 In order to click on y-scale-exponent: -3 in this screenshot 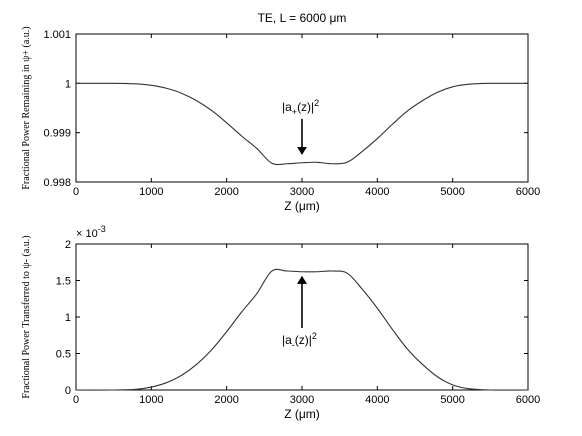, I will do `click(102, 229)`.